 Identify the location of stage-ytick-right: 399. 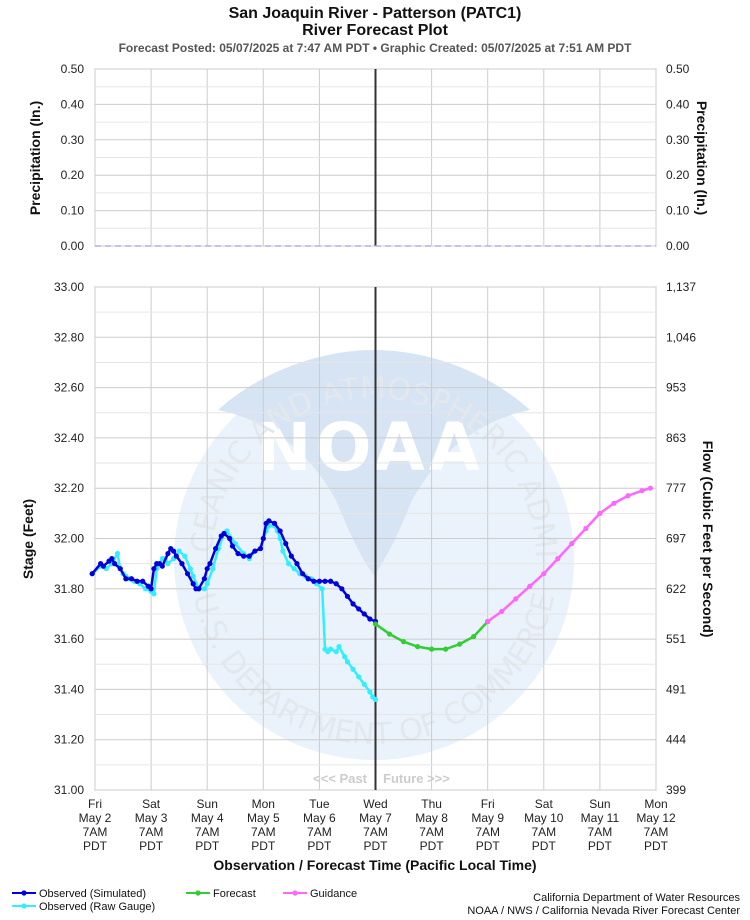
(676, 790).